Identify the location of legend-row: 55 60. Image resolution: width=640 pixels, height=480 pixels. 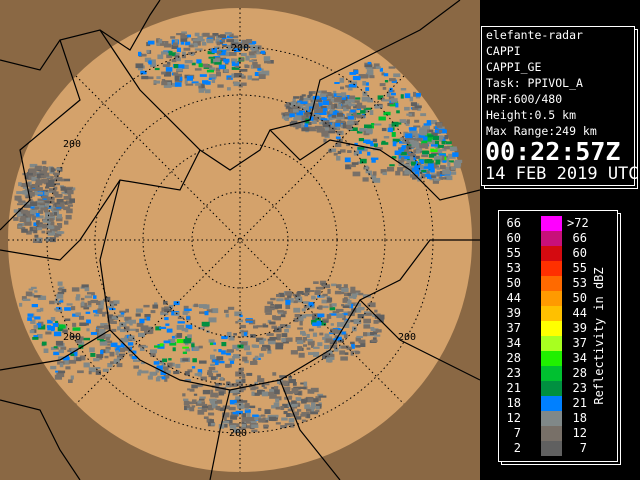
(544, 253).